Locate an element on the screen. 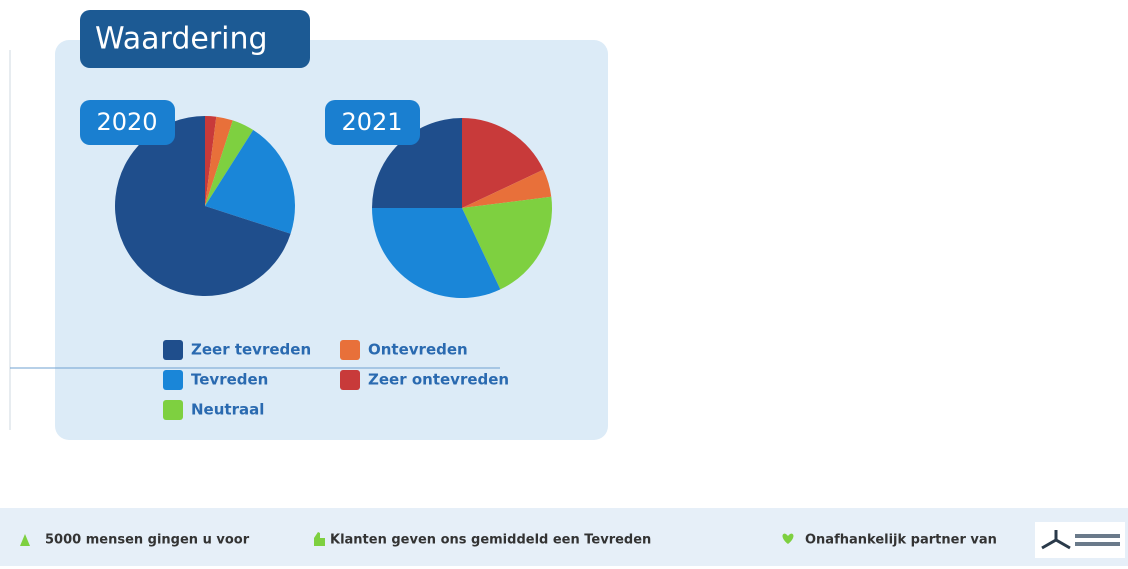 The width and height of the screenshot is (1128, 569). footer-text: Onafhankelijk partner van is located at coordinates (901, 540).